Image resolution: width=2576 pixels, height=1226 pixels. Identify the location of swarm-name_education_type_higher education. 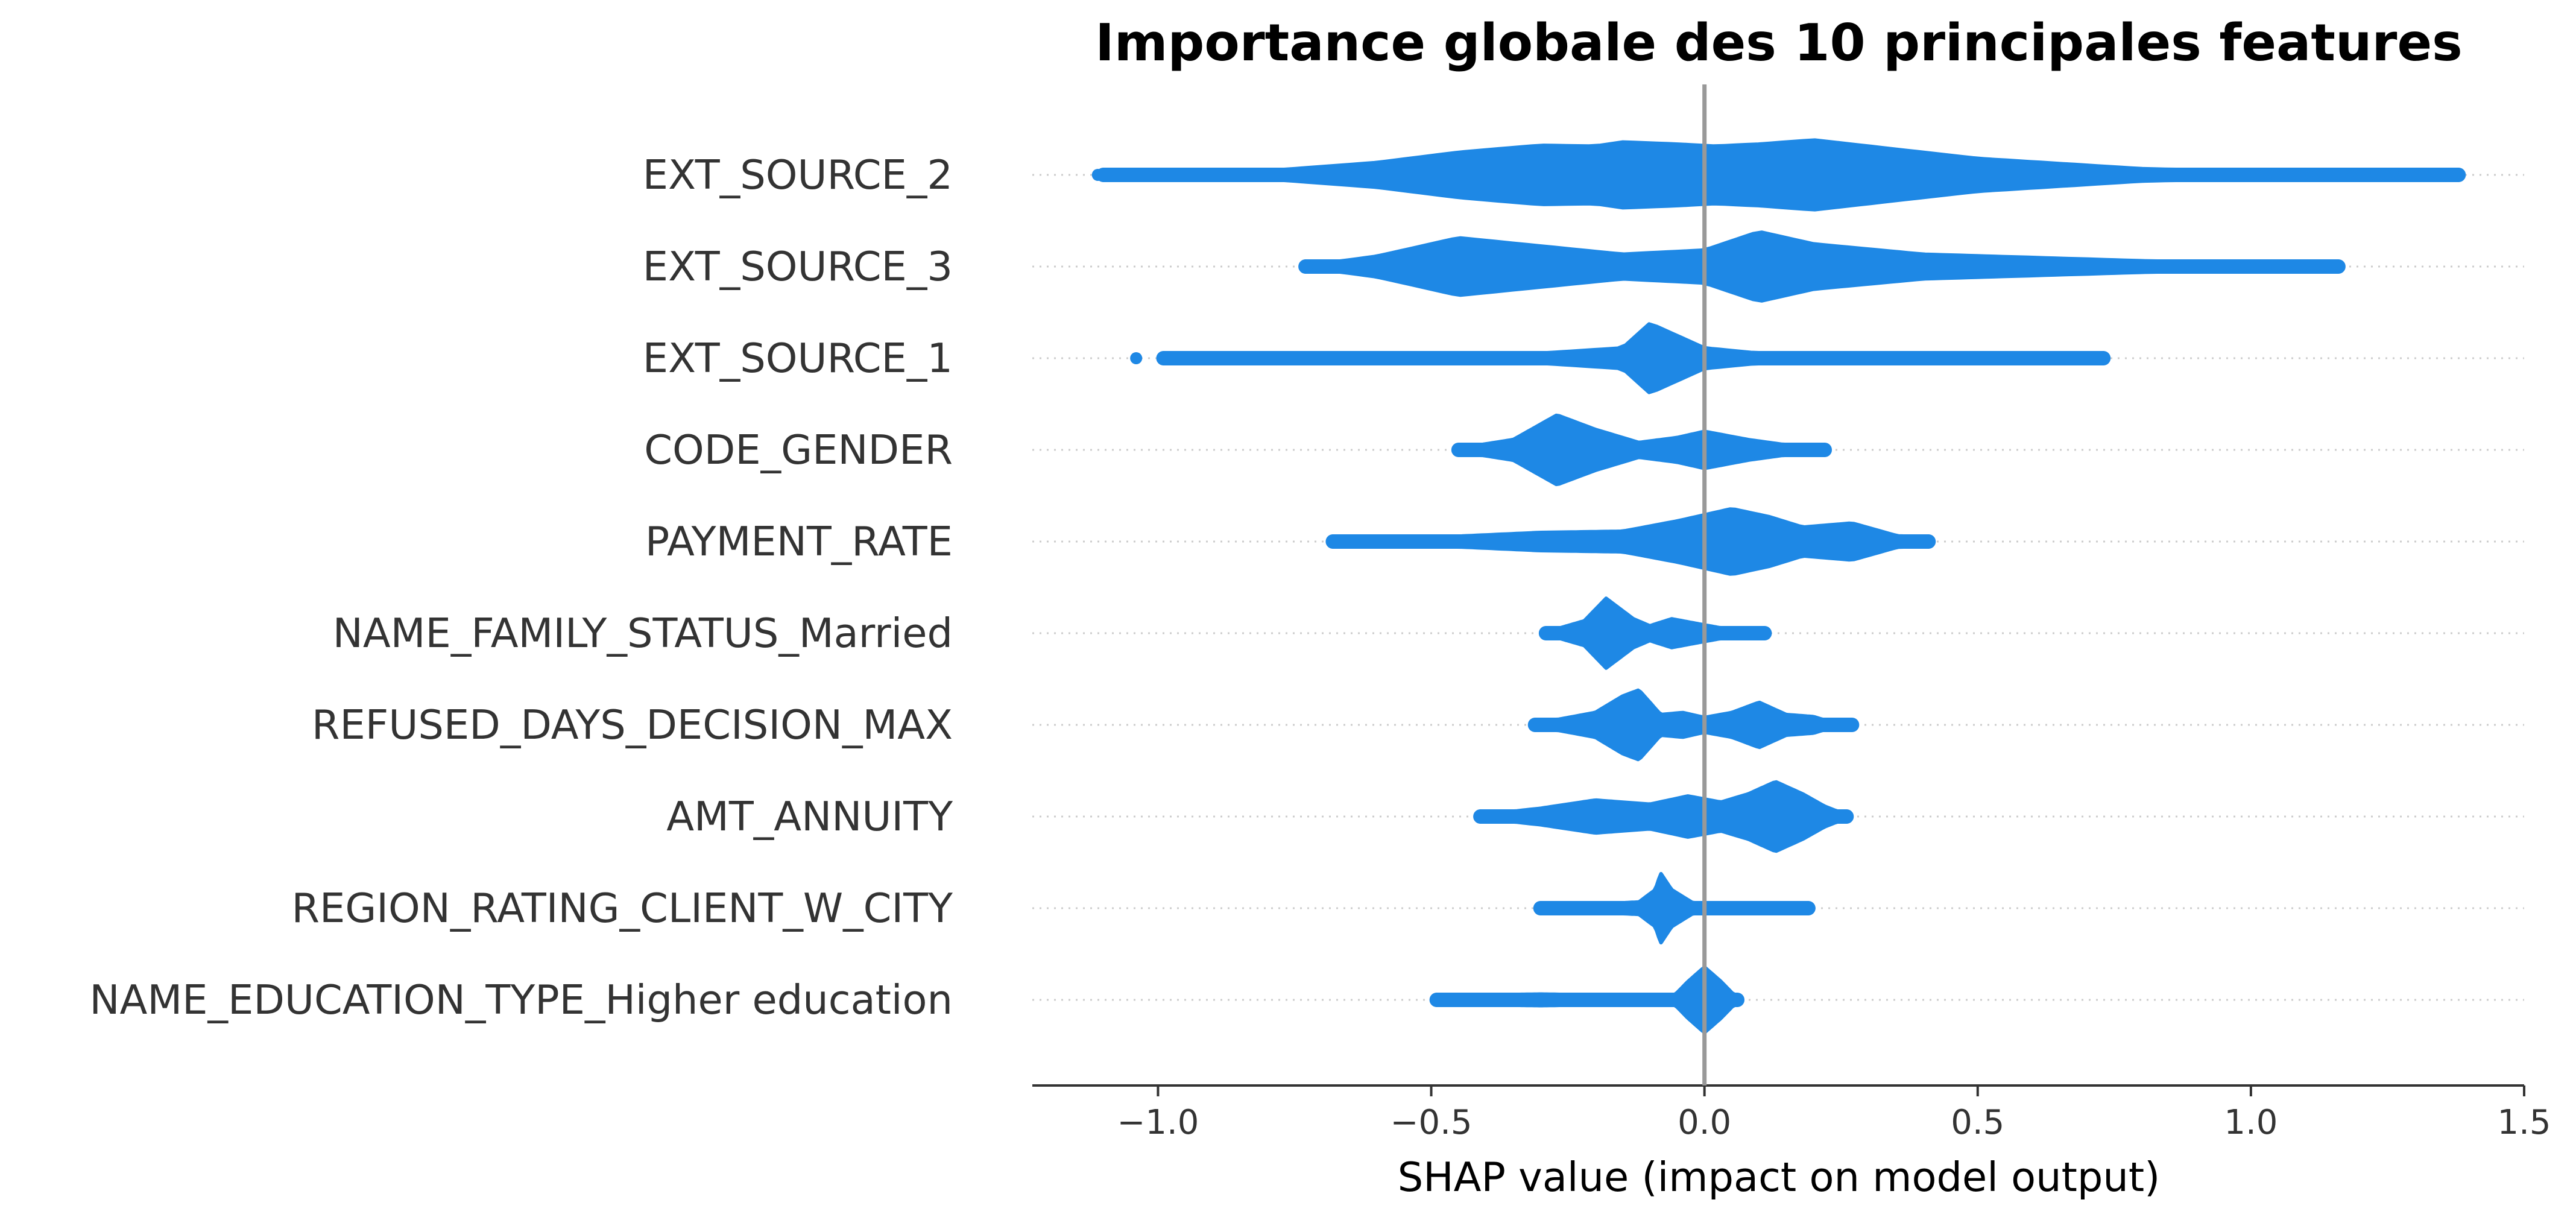
(1587, 1000).